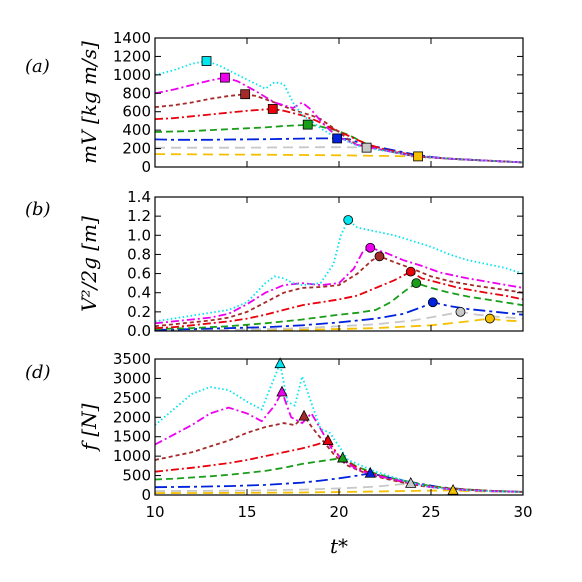 This screenshot has width=582, height=582. Describe the element at coordinates (38, 372) in the screenshot. I see `panel-label: (d)` at that location.